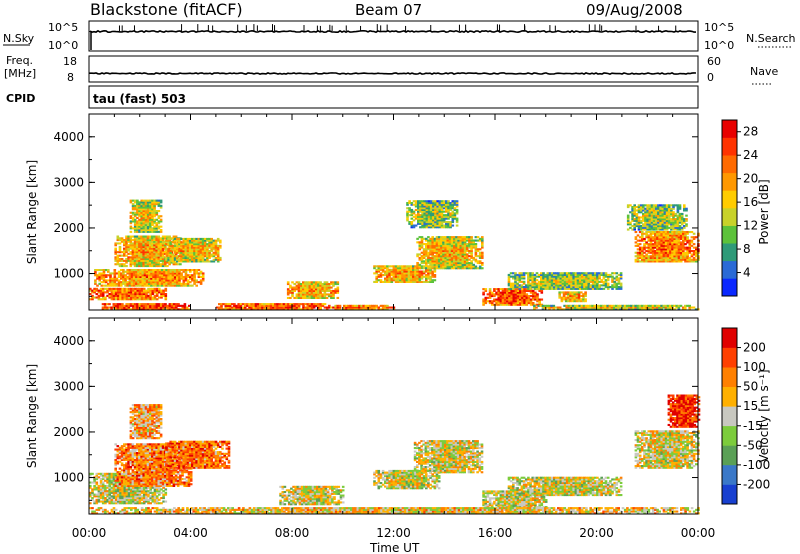 The height and width of the screenshot is (554, 800). Describe the element at coordinates (139, 99) in the screenshot. I see `cpid-text: tau (fast) 503` at that location.